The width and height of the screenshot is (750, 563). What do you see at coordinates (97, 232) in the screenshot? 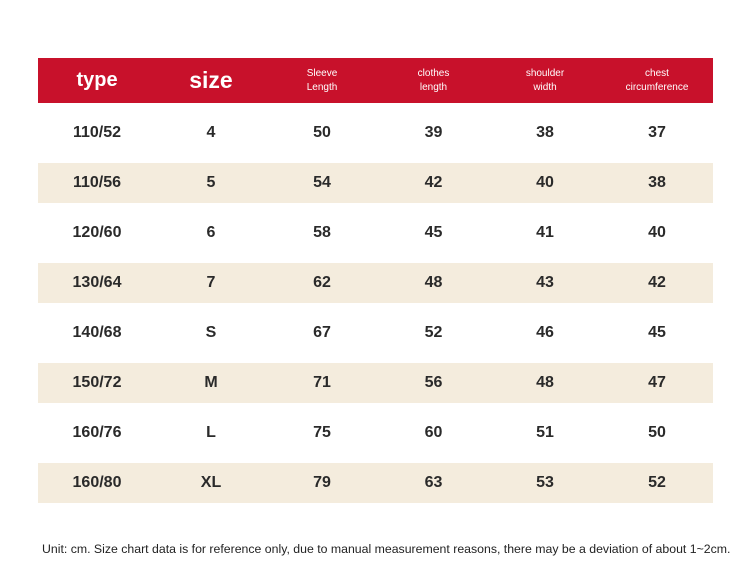
I see `table-cell: 120/60` at bounding box center [97, 232].